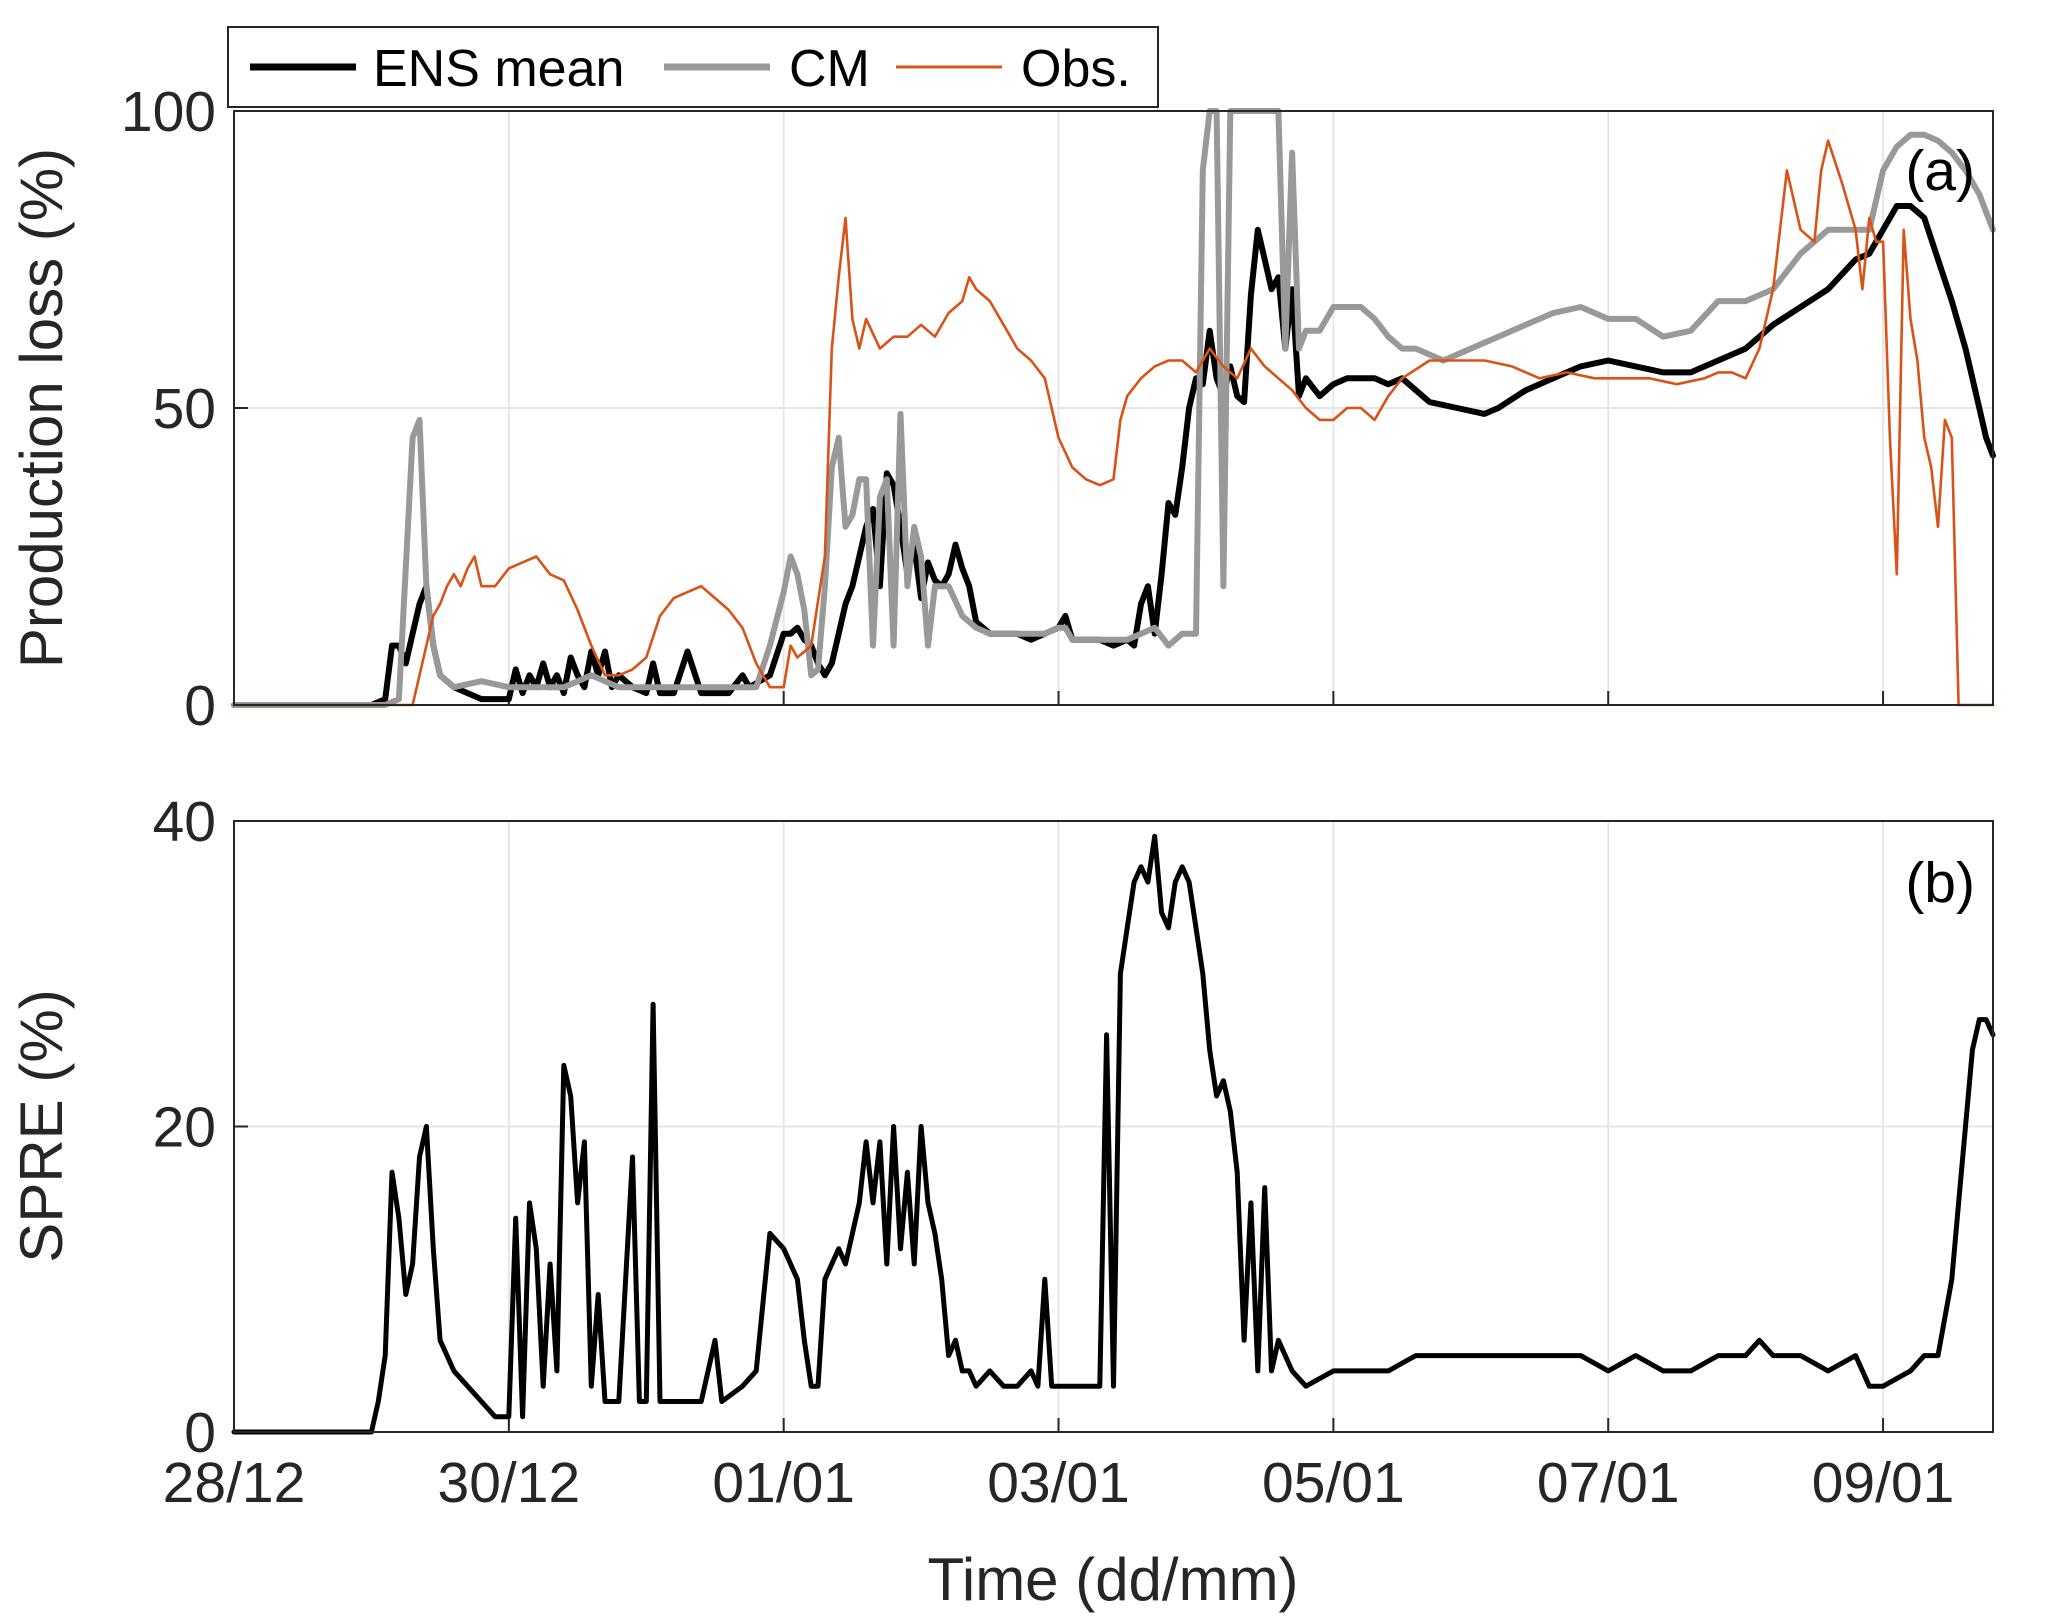 The height and width of the screenshot is (1619, 2067). I want to click on y-tick-label-b-0: 0, so click(200, 1433).